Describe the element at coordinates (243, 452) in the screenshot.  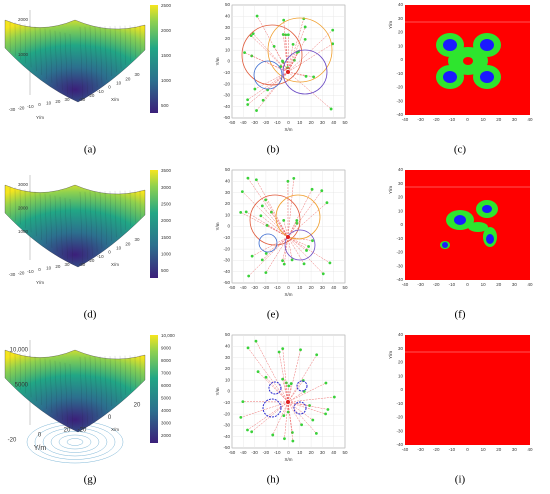
I see `x-tick-label: -40` at that location.